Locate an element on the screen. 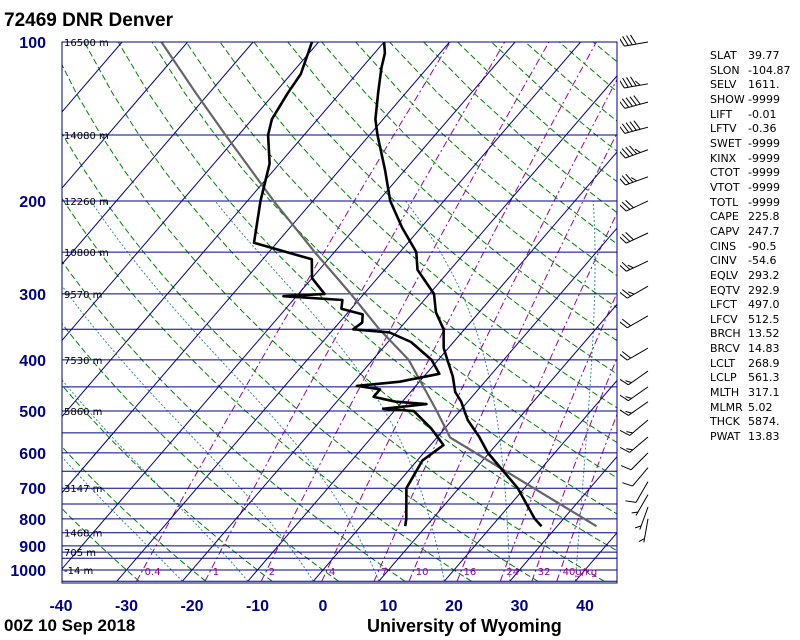  index-value: 293.2 is located at coordinates (764, 275).